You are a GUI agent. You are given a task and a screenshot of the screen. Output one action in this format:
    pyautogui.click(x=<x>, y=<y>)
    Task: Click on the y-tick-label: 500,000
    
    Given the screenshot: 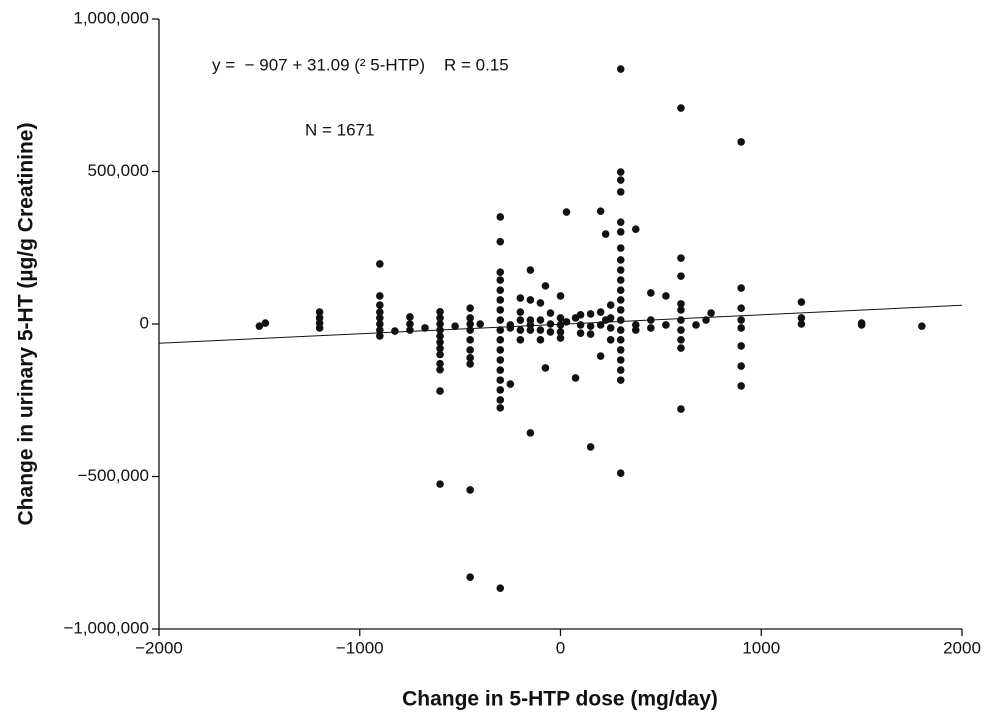 What is the action you would take?
    pyautogui.click(x=118, y=170)
    